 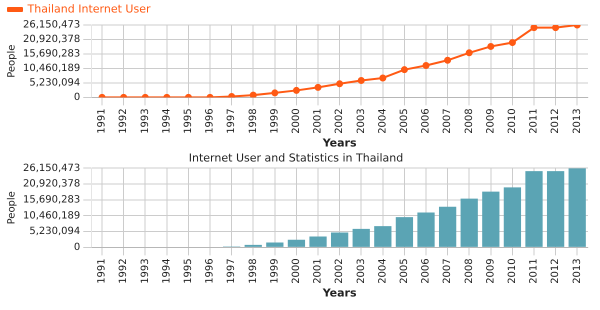 I want to click on chart-title: Internet User and Statistics in Thailand, so click(x=296, y=157).